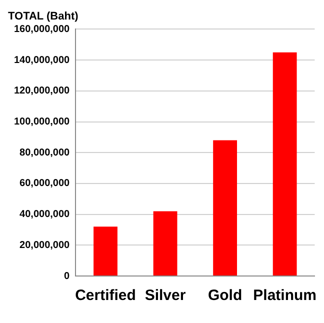  What do you see at coordinates (45, 214) in the screenshot?
I see `y-tick-label: 40,000,000` at bounding box center [45, 214].